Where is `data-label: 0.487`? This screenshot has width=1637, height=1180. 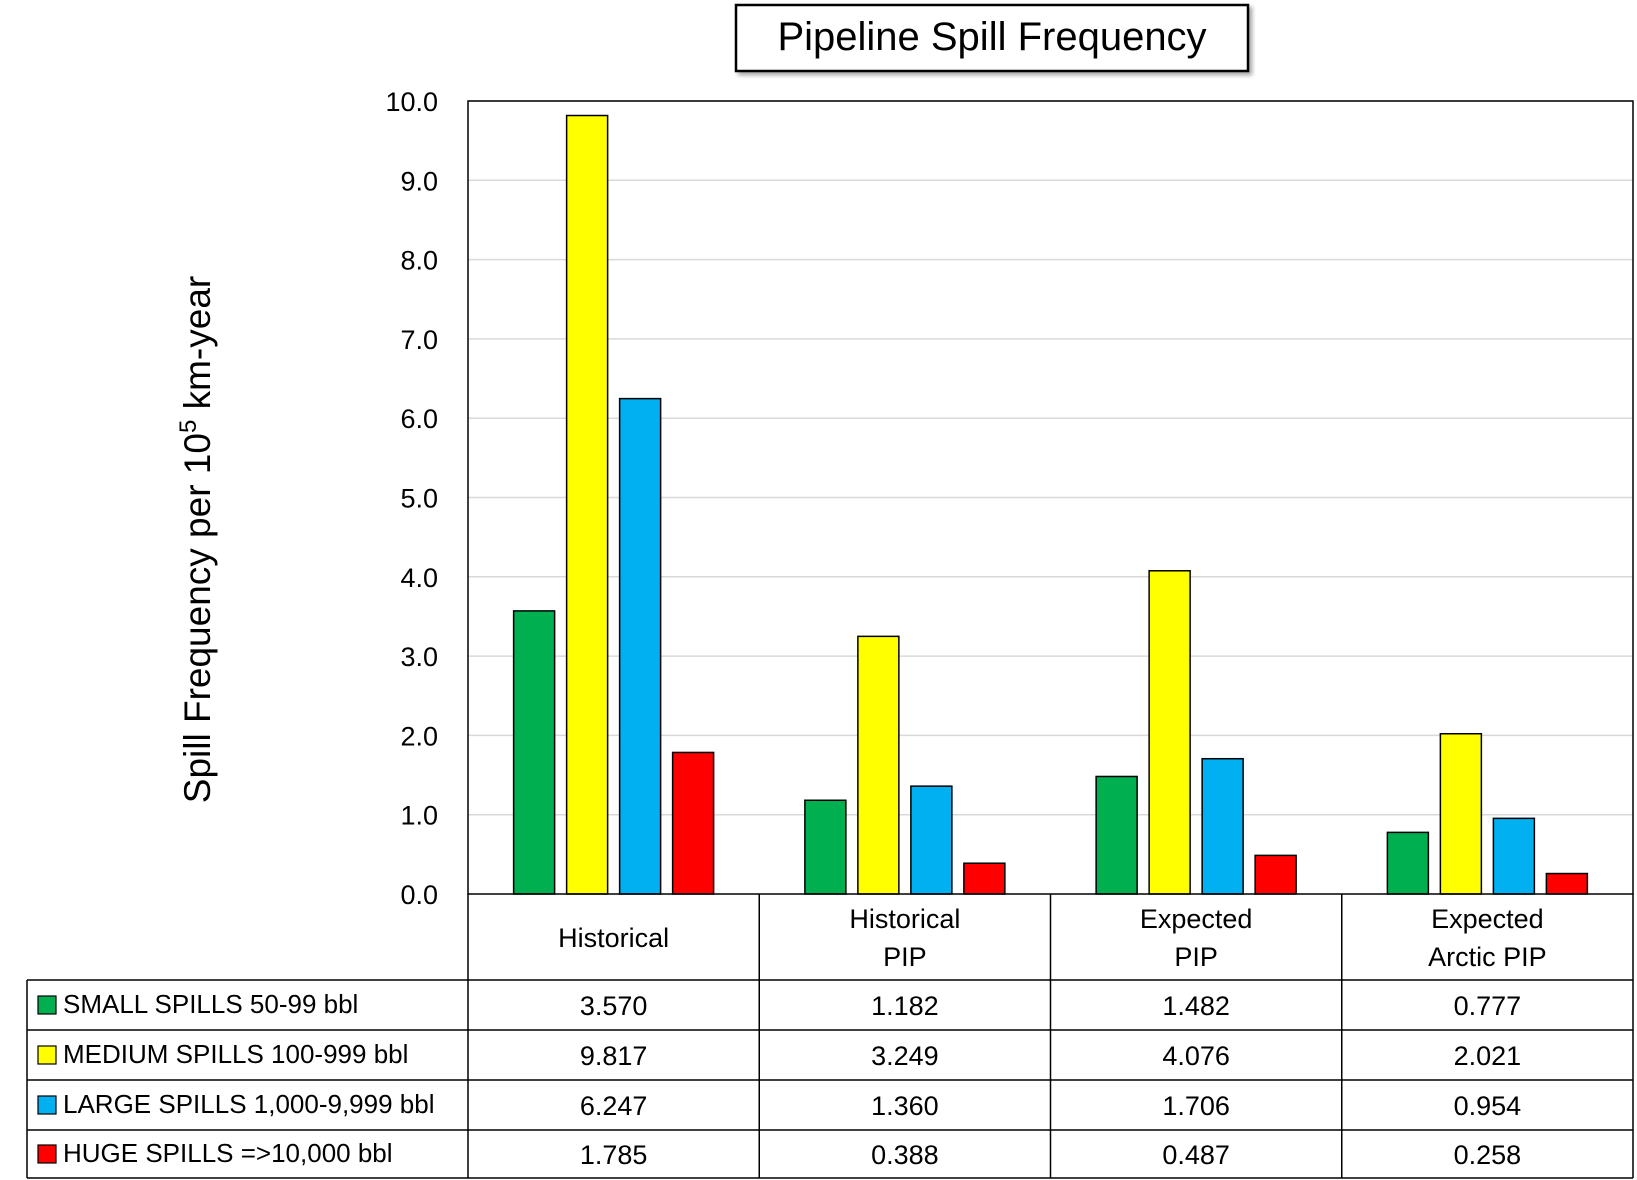
data-label: 0.487 is located at coordinates (1196, 1155).